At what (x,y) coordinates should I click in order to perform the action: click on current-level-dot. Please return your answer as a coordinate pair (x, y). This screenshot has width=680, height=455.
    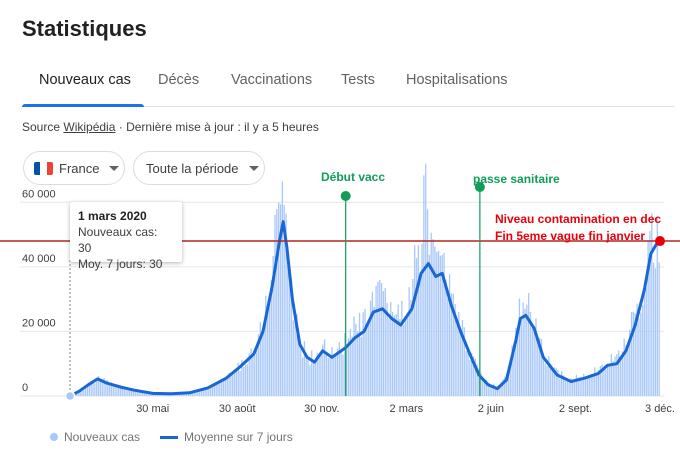
    Looking at the image, I should click on (660, 241).